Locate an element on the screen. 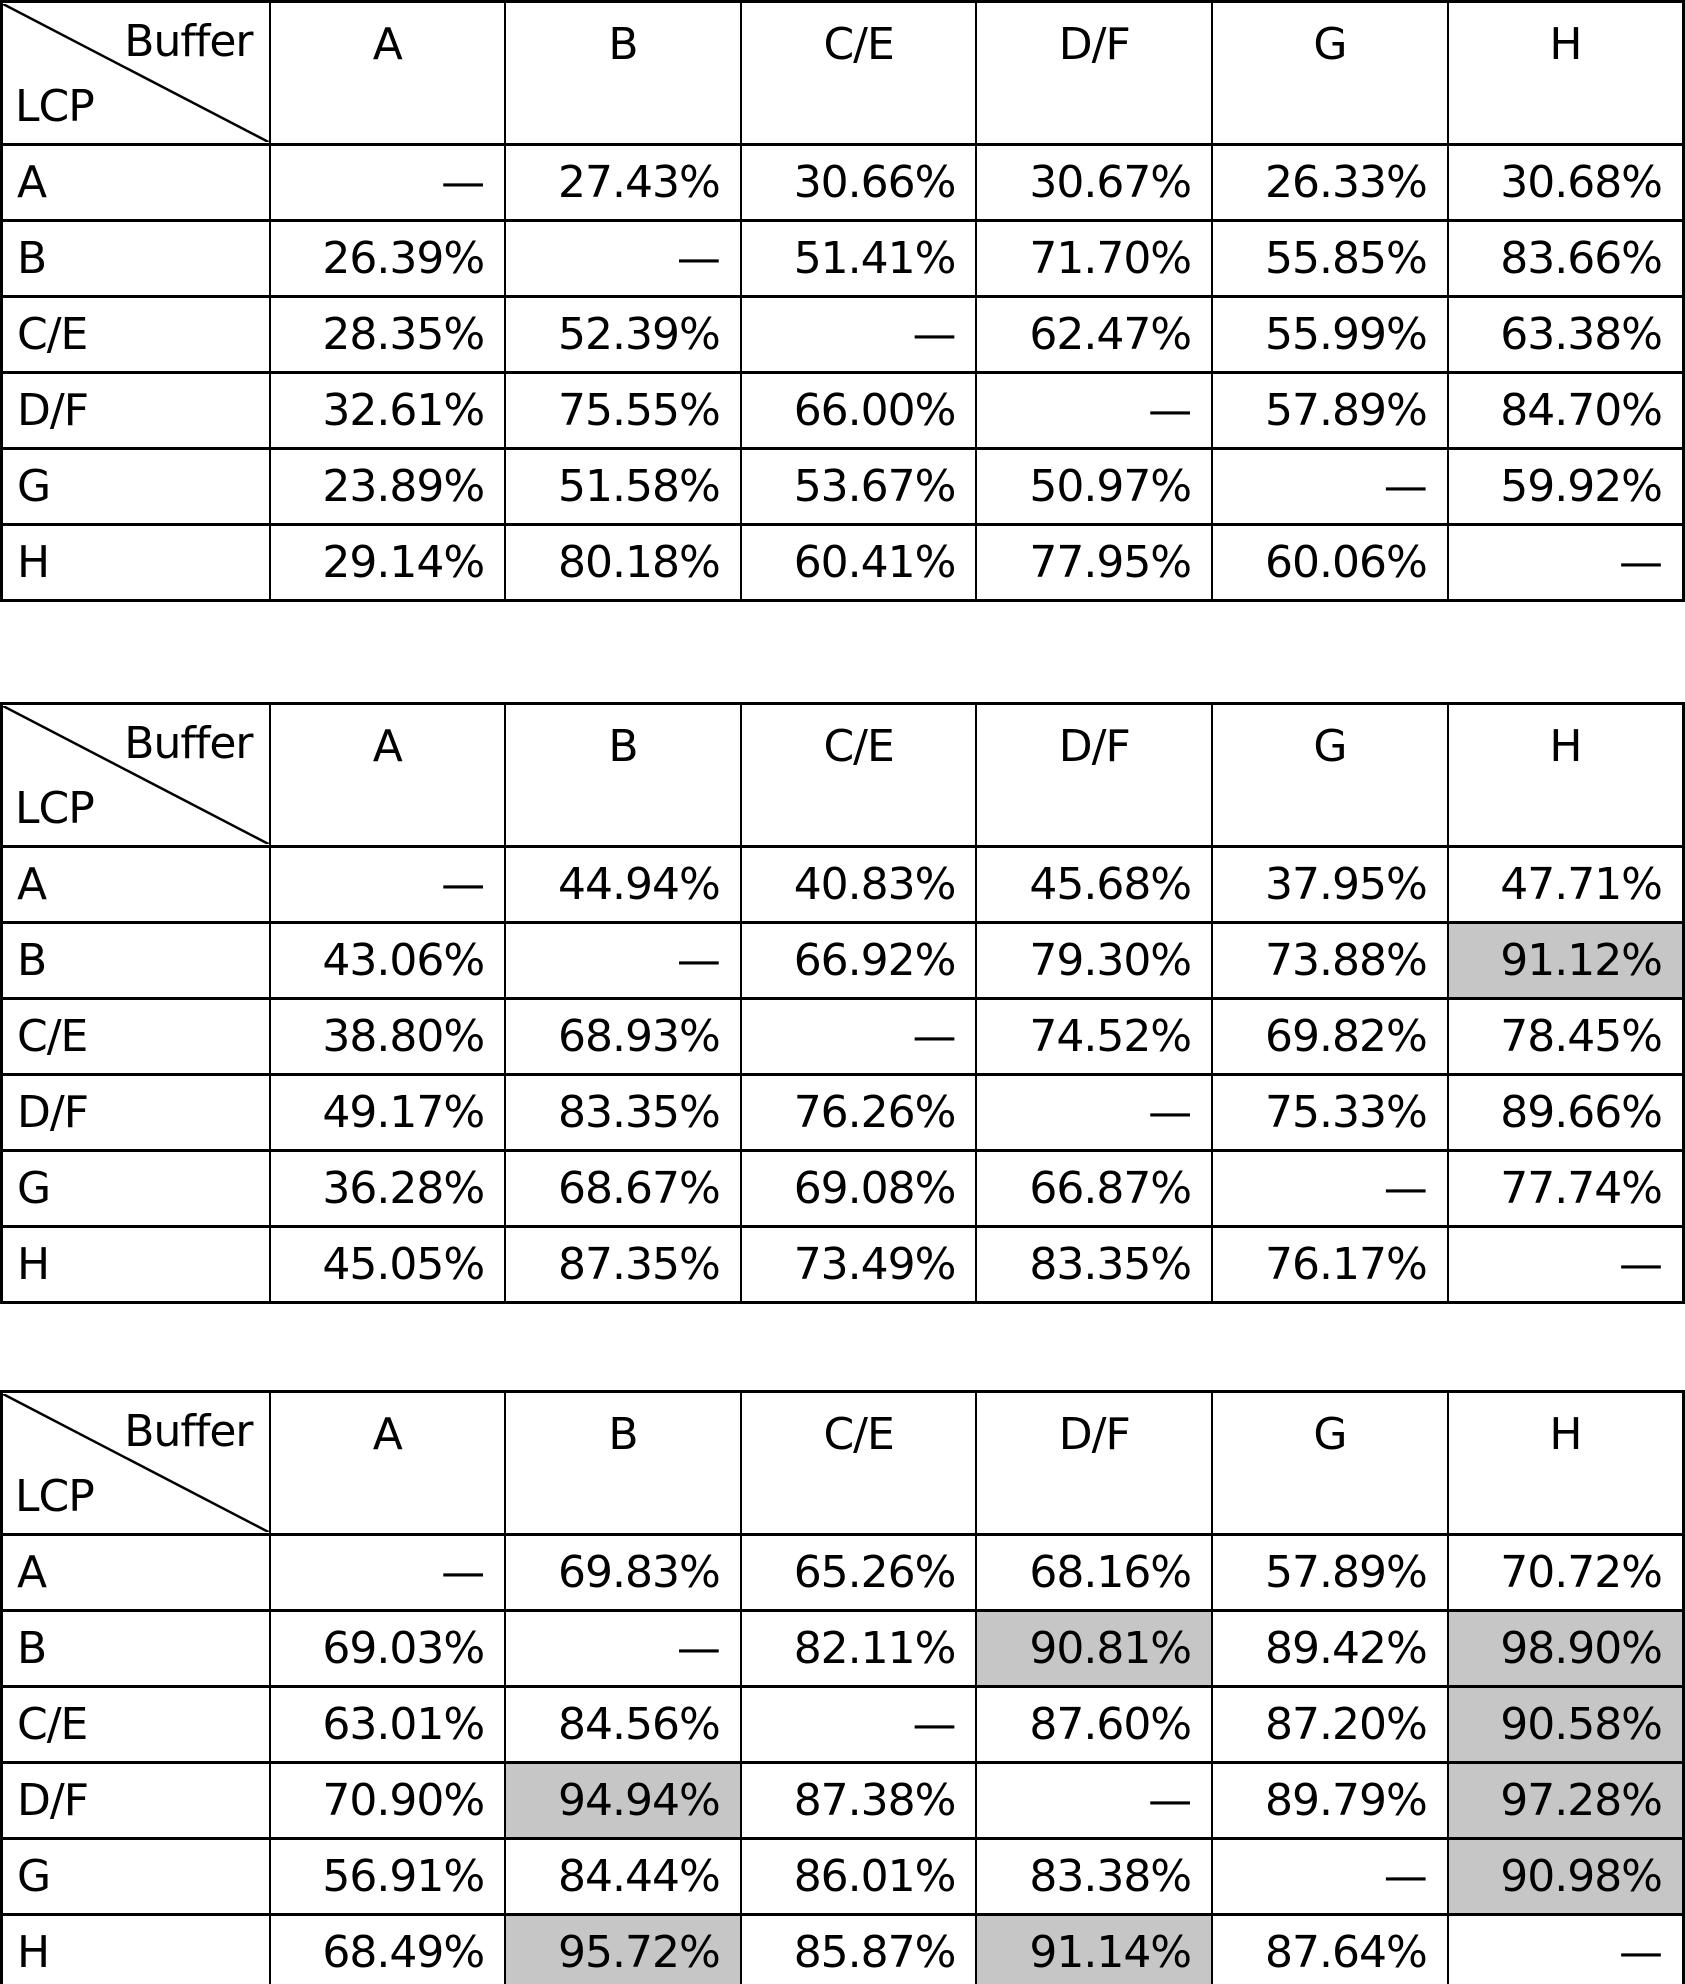 The width and height of the screenshot is (1685, 1984). matrix-cell: 45.68% is located at coordinates (1094, 884).